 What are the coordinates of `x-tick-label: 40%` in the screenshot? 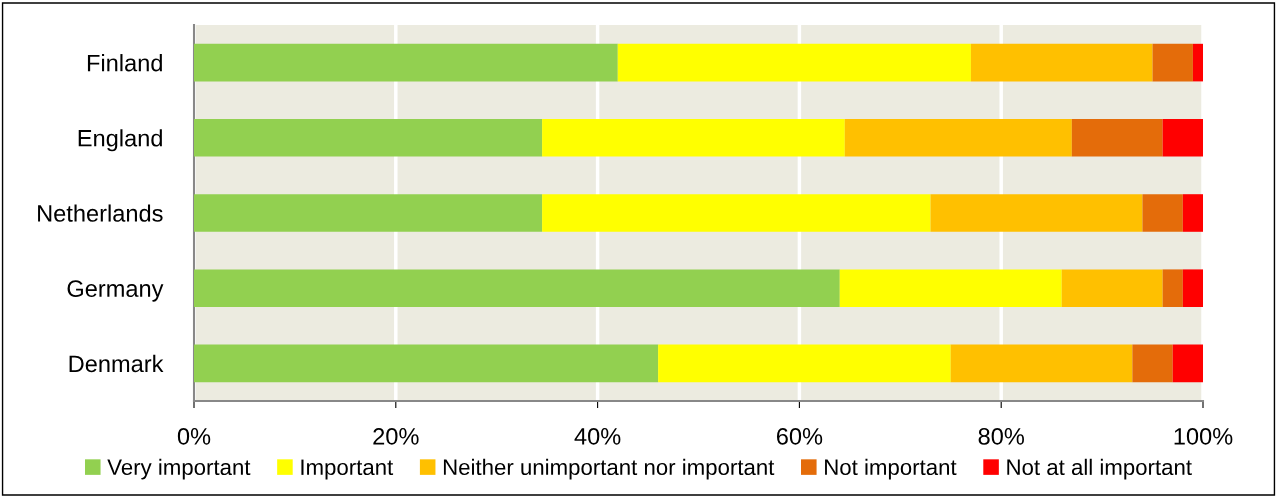 It's located at (597, 436).